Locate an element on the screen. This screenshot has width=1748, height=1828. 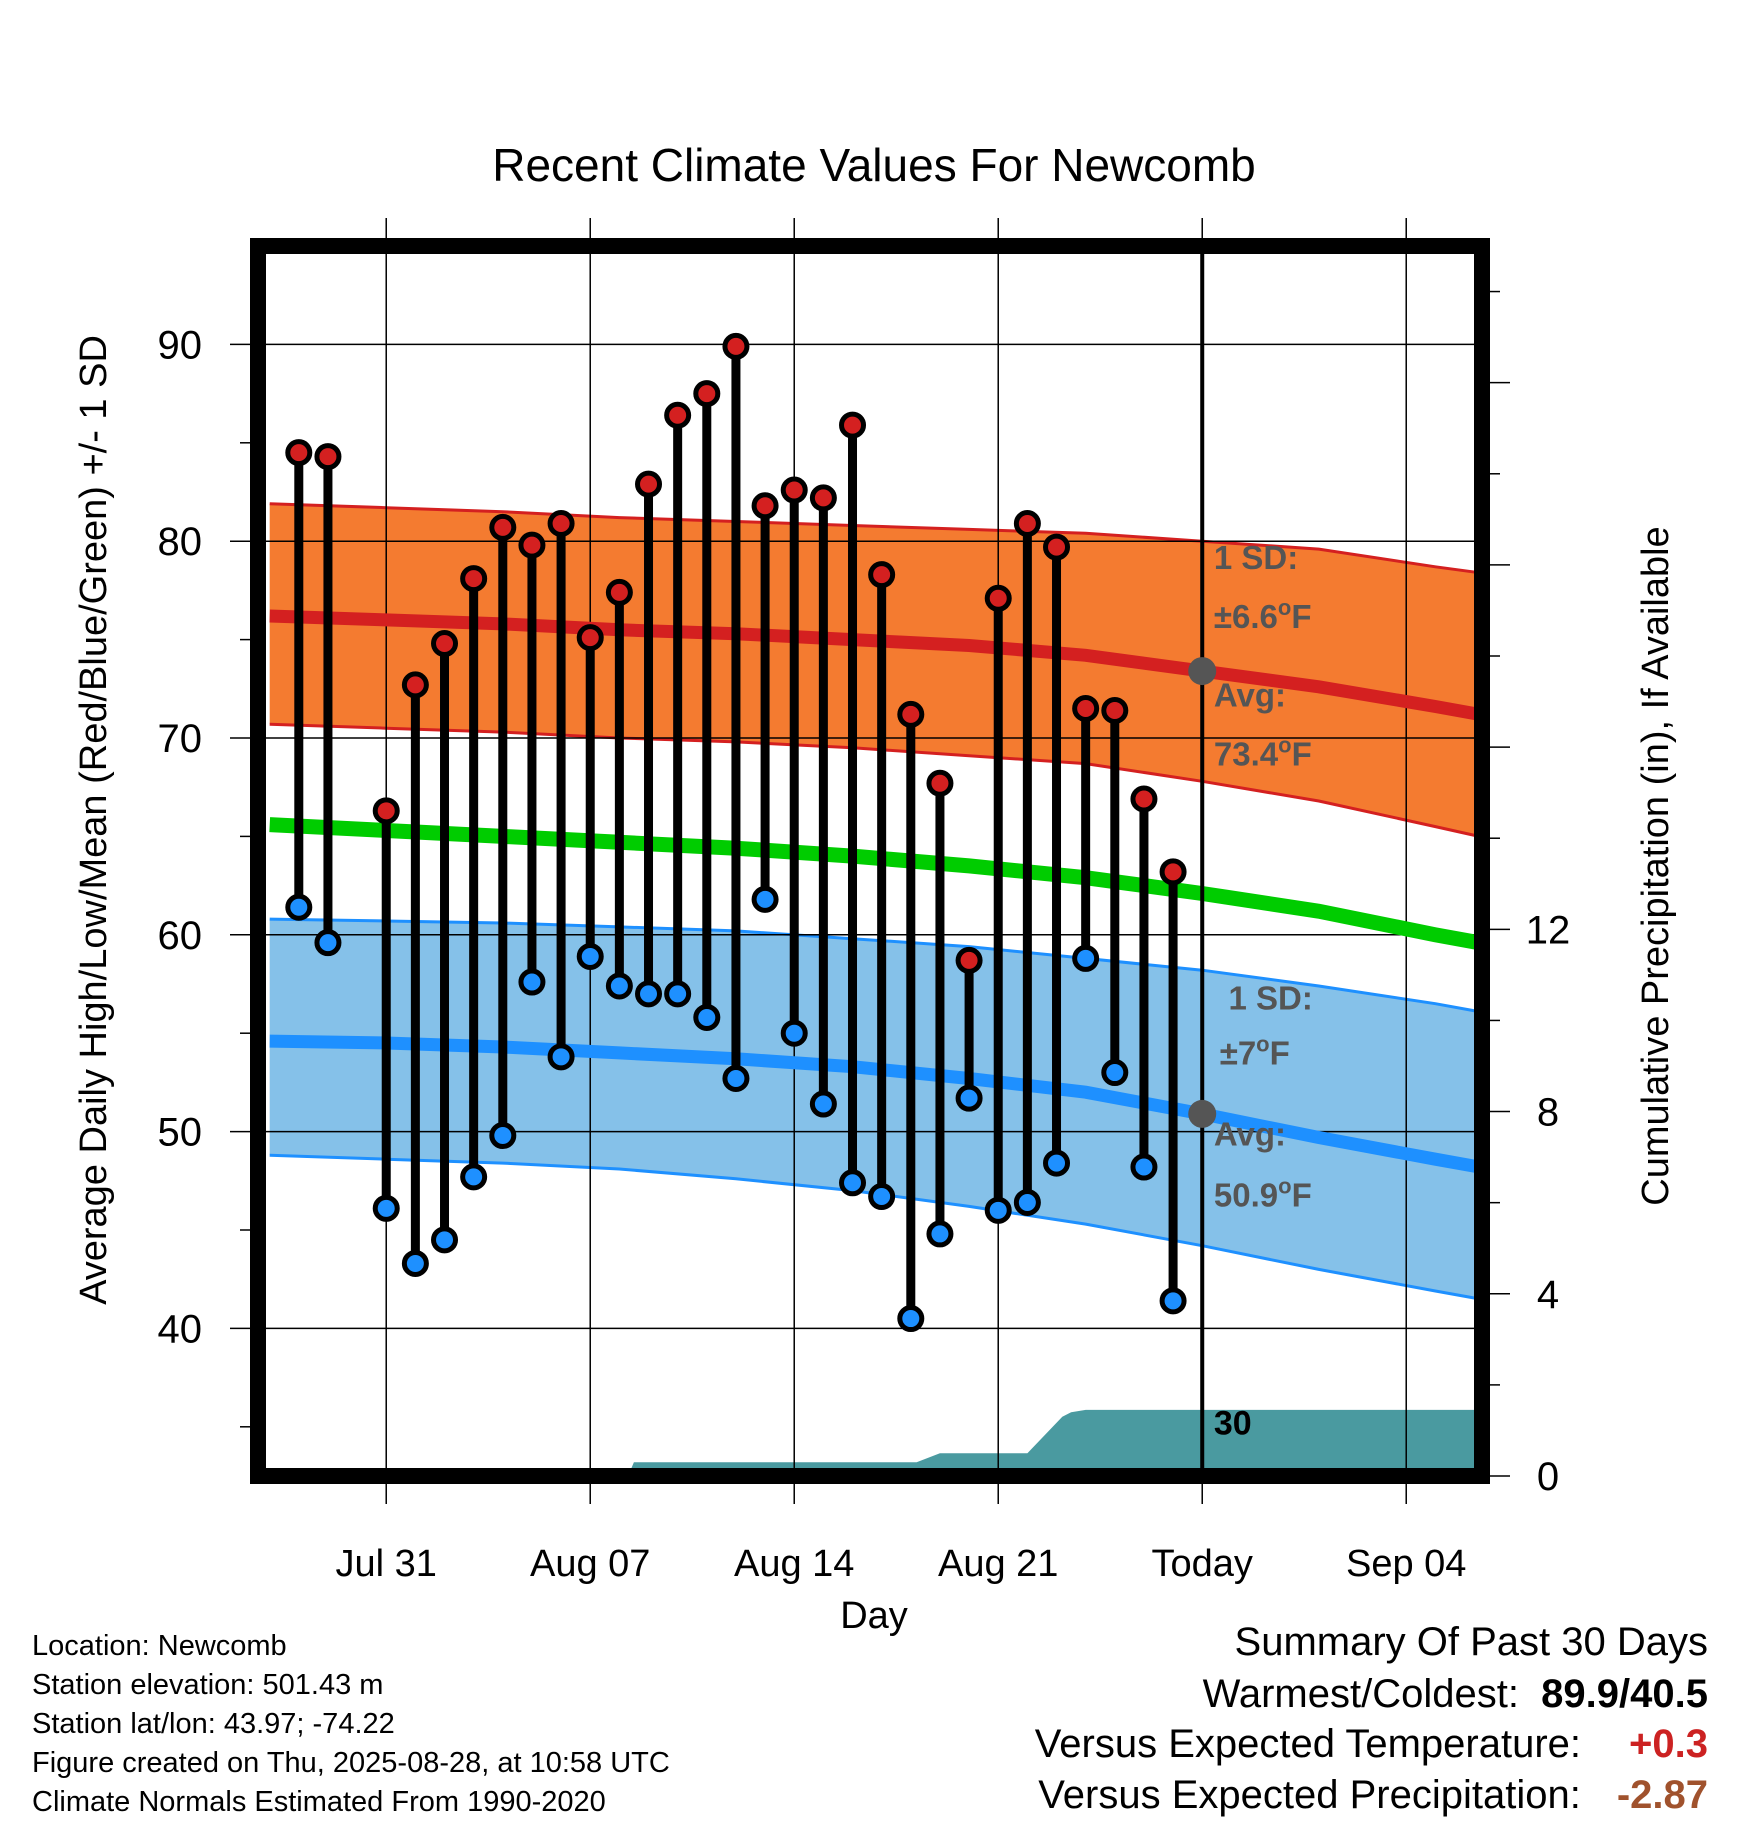
high-sd-band is located at coordinates (874, 670).